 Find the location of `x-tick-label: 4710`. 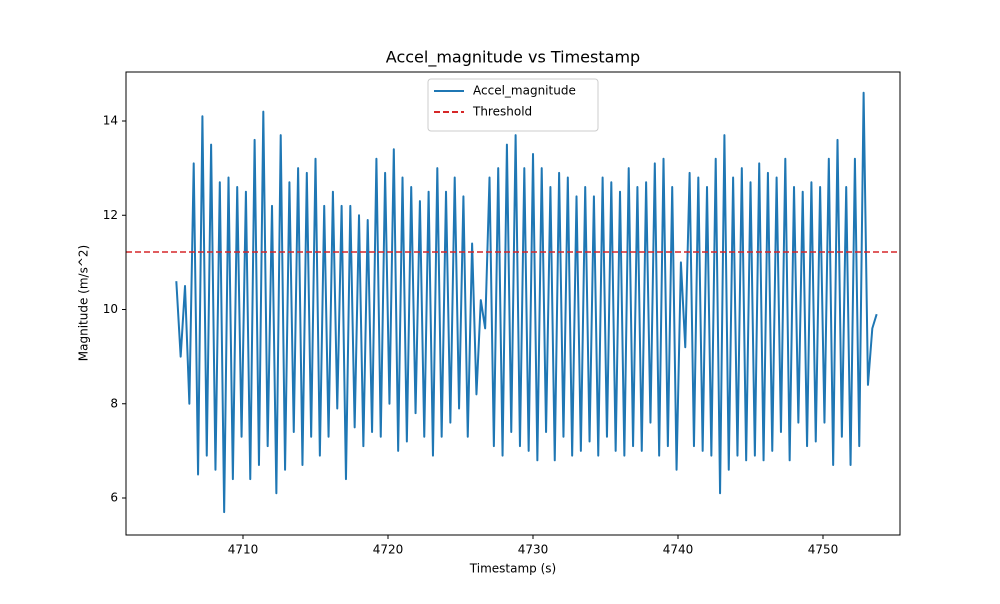

x-tick-label: 4710 is located at coordinates (243, 550).